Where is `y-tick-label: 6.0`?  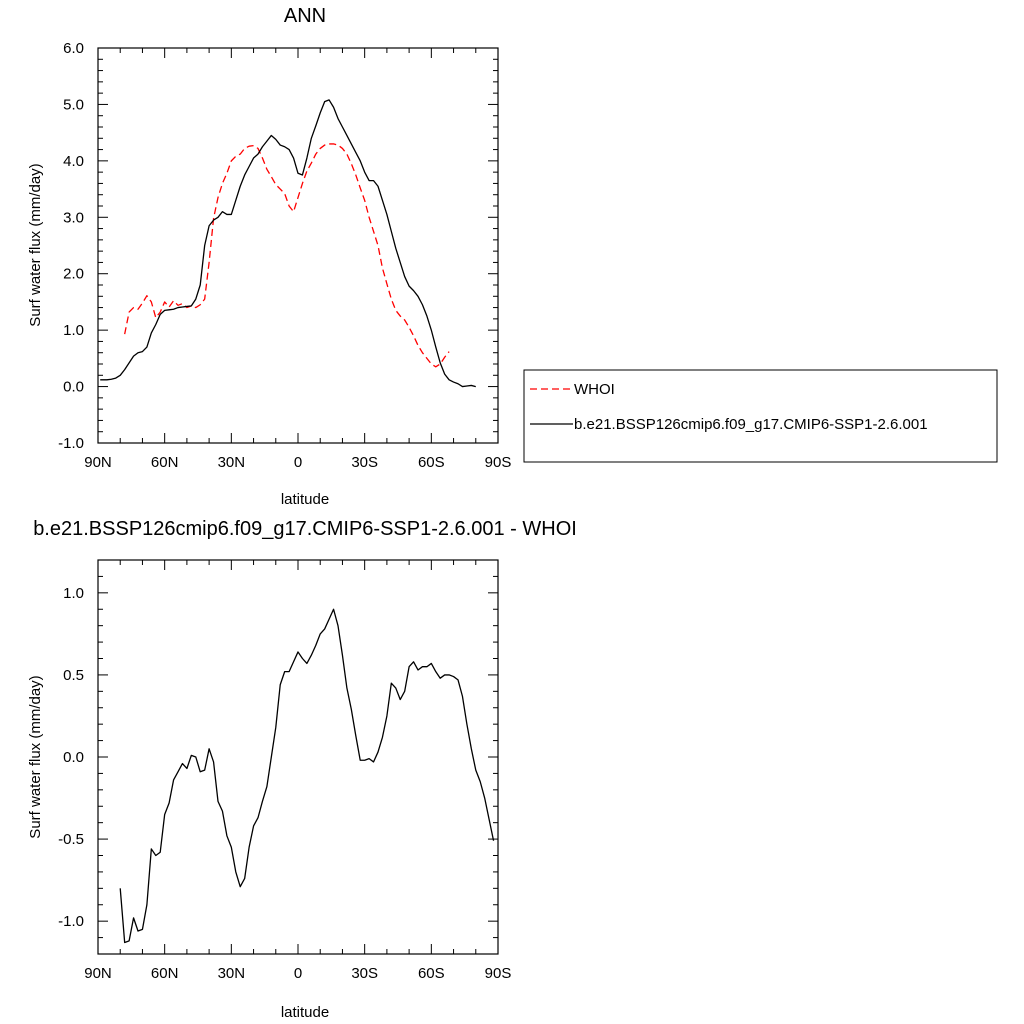 y-tick-label: 6.0 is located at coordinates (73, 48).